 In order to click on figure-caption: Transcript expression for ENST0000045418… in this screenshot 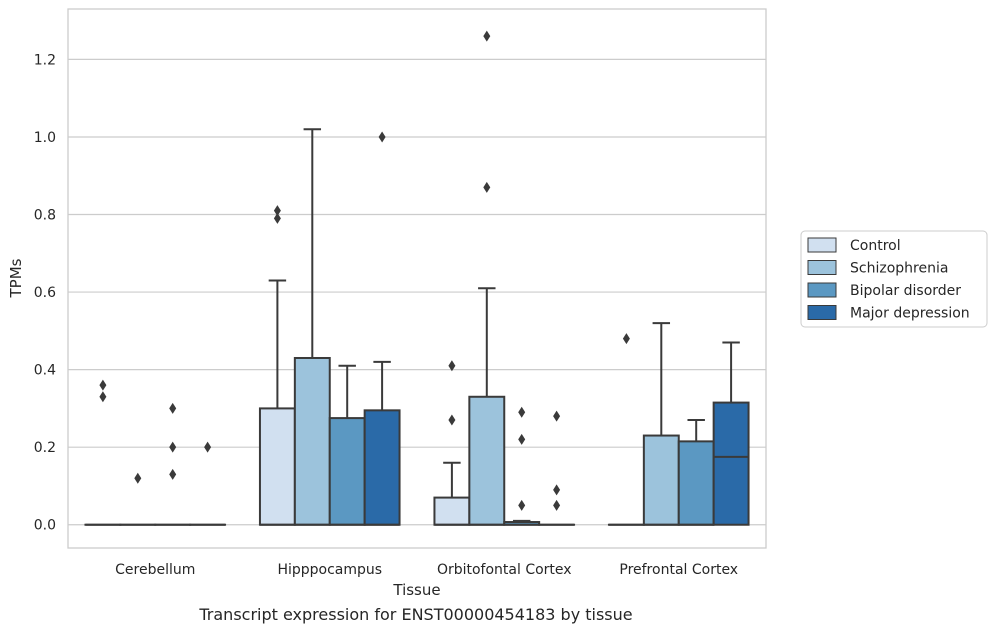, I will do `click(416, 614)`.